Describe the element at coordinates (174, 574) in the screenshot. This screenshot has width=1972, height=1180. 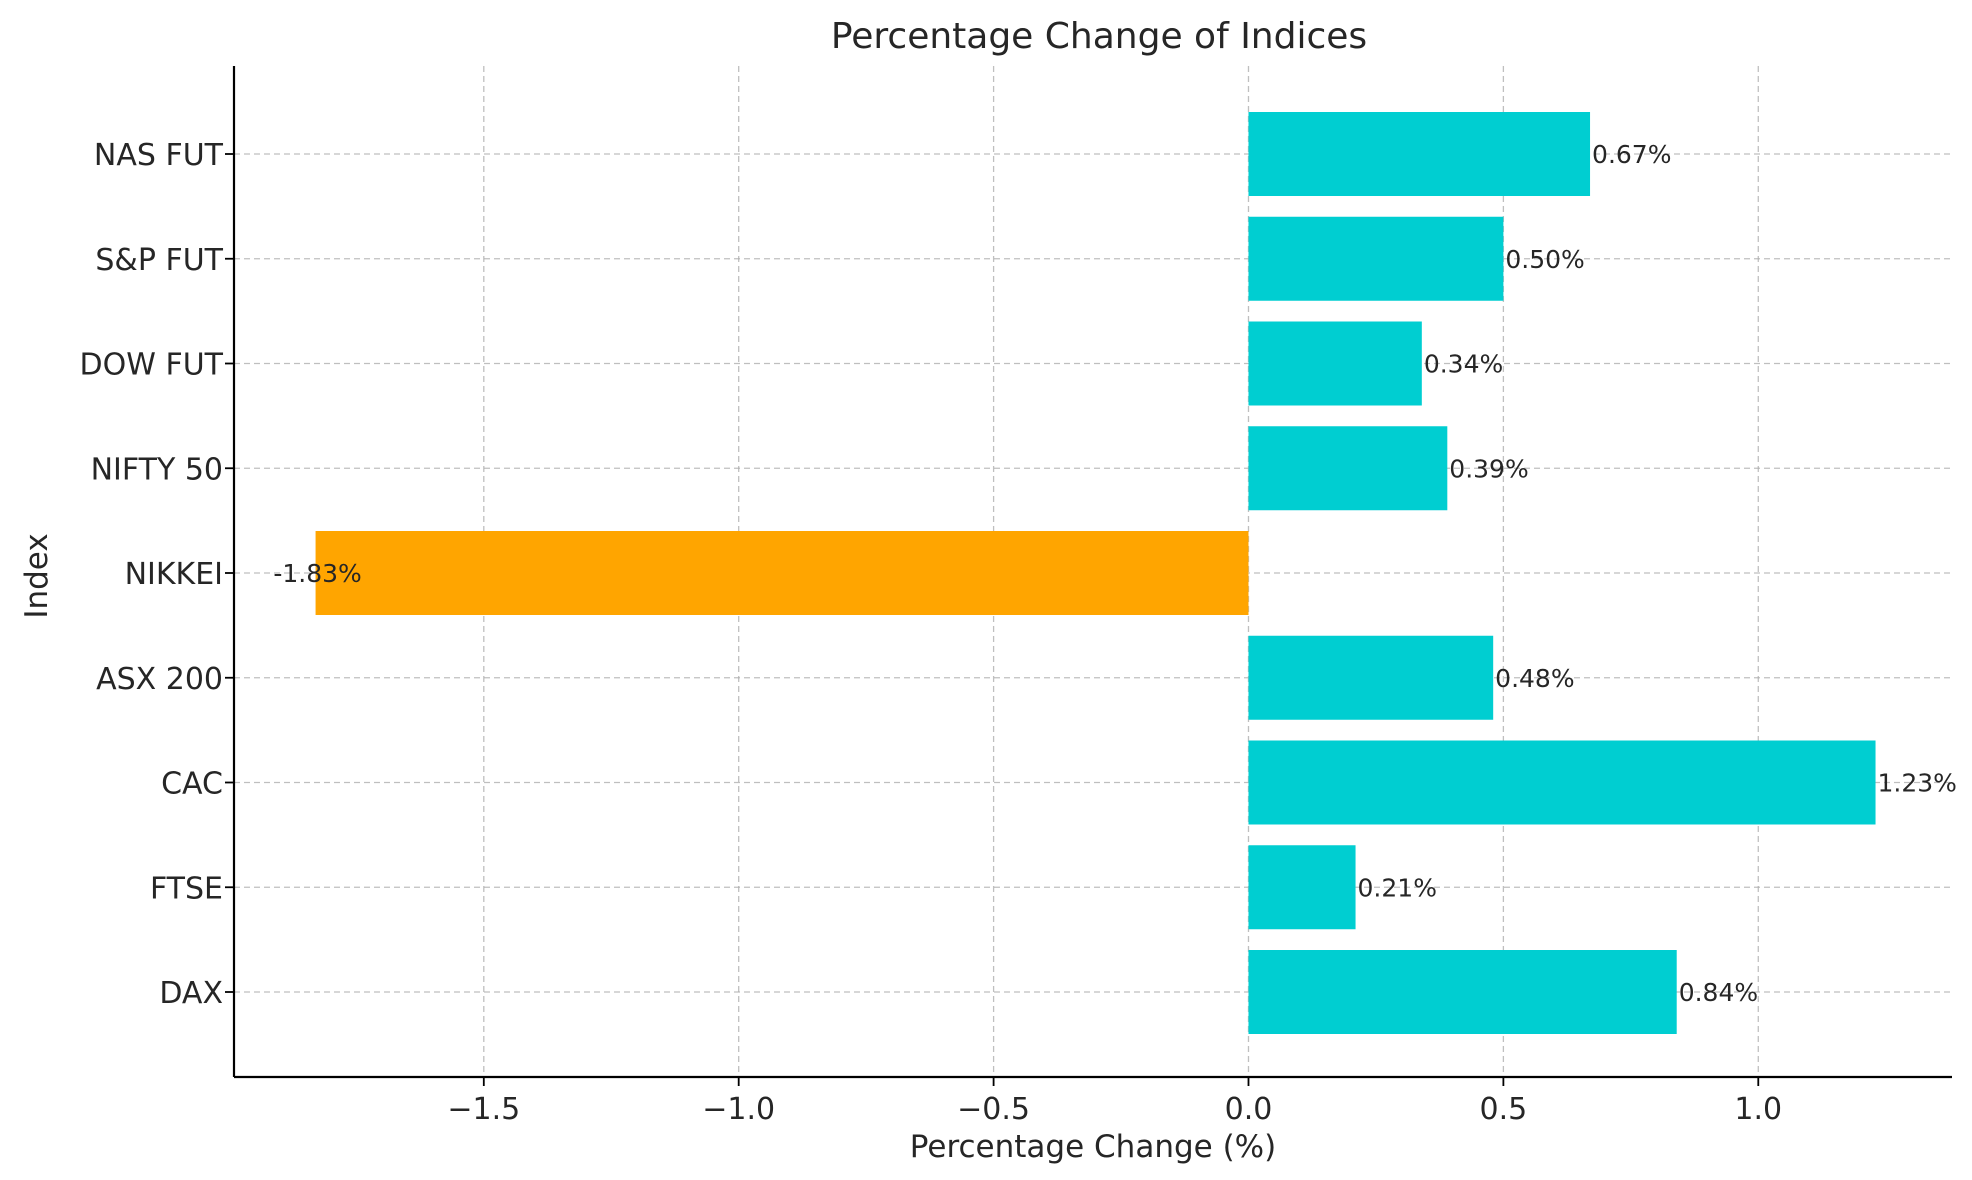
I see `y-tick-label: NIKKEI` at that location.